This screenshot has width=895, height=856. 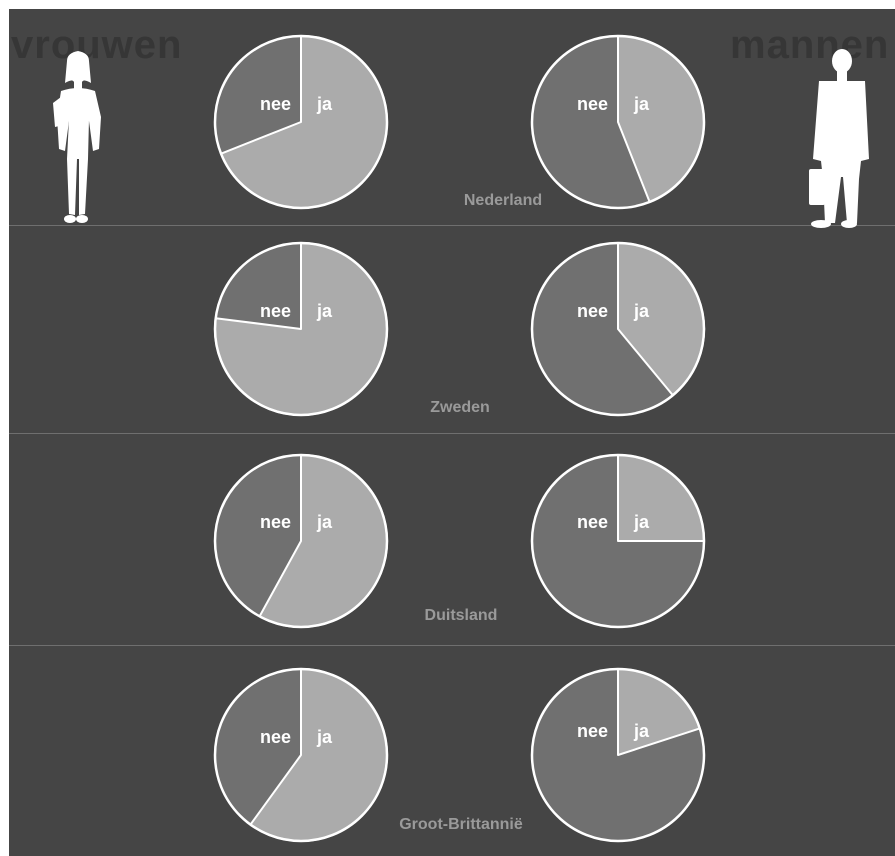 What do you see at coordinates (461, 615) in the screenshot?
I see `country-label: Duitsland` at bounding box center [461, 615].